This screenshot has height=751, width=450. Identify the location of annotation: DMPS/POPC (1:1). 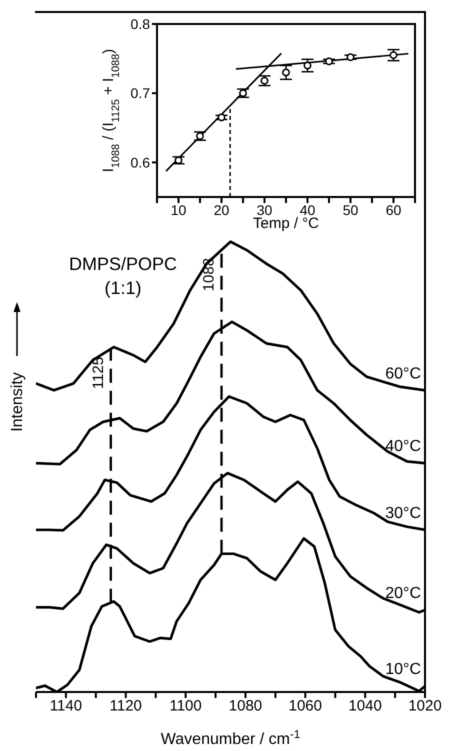
(123, 276).